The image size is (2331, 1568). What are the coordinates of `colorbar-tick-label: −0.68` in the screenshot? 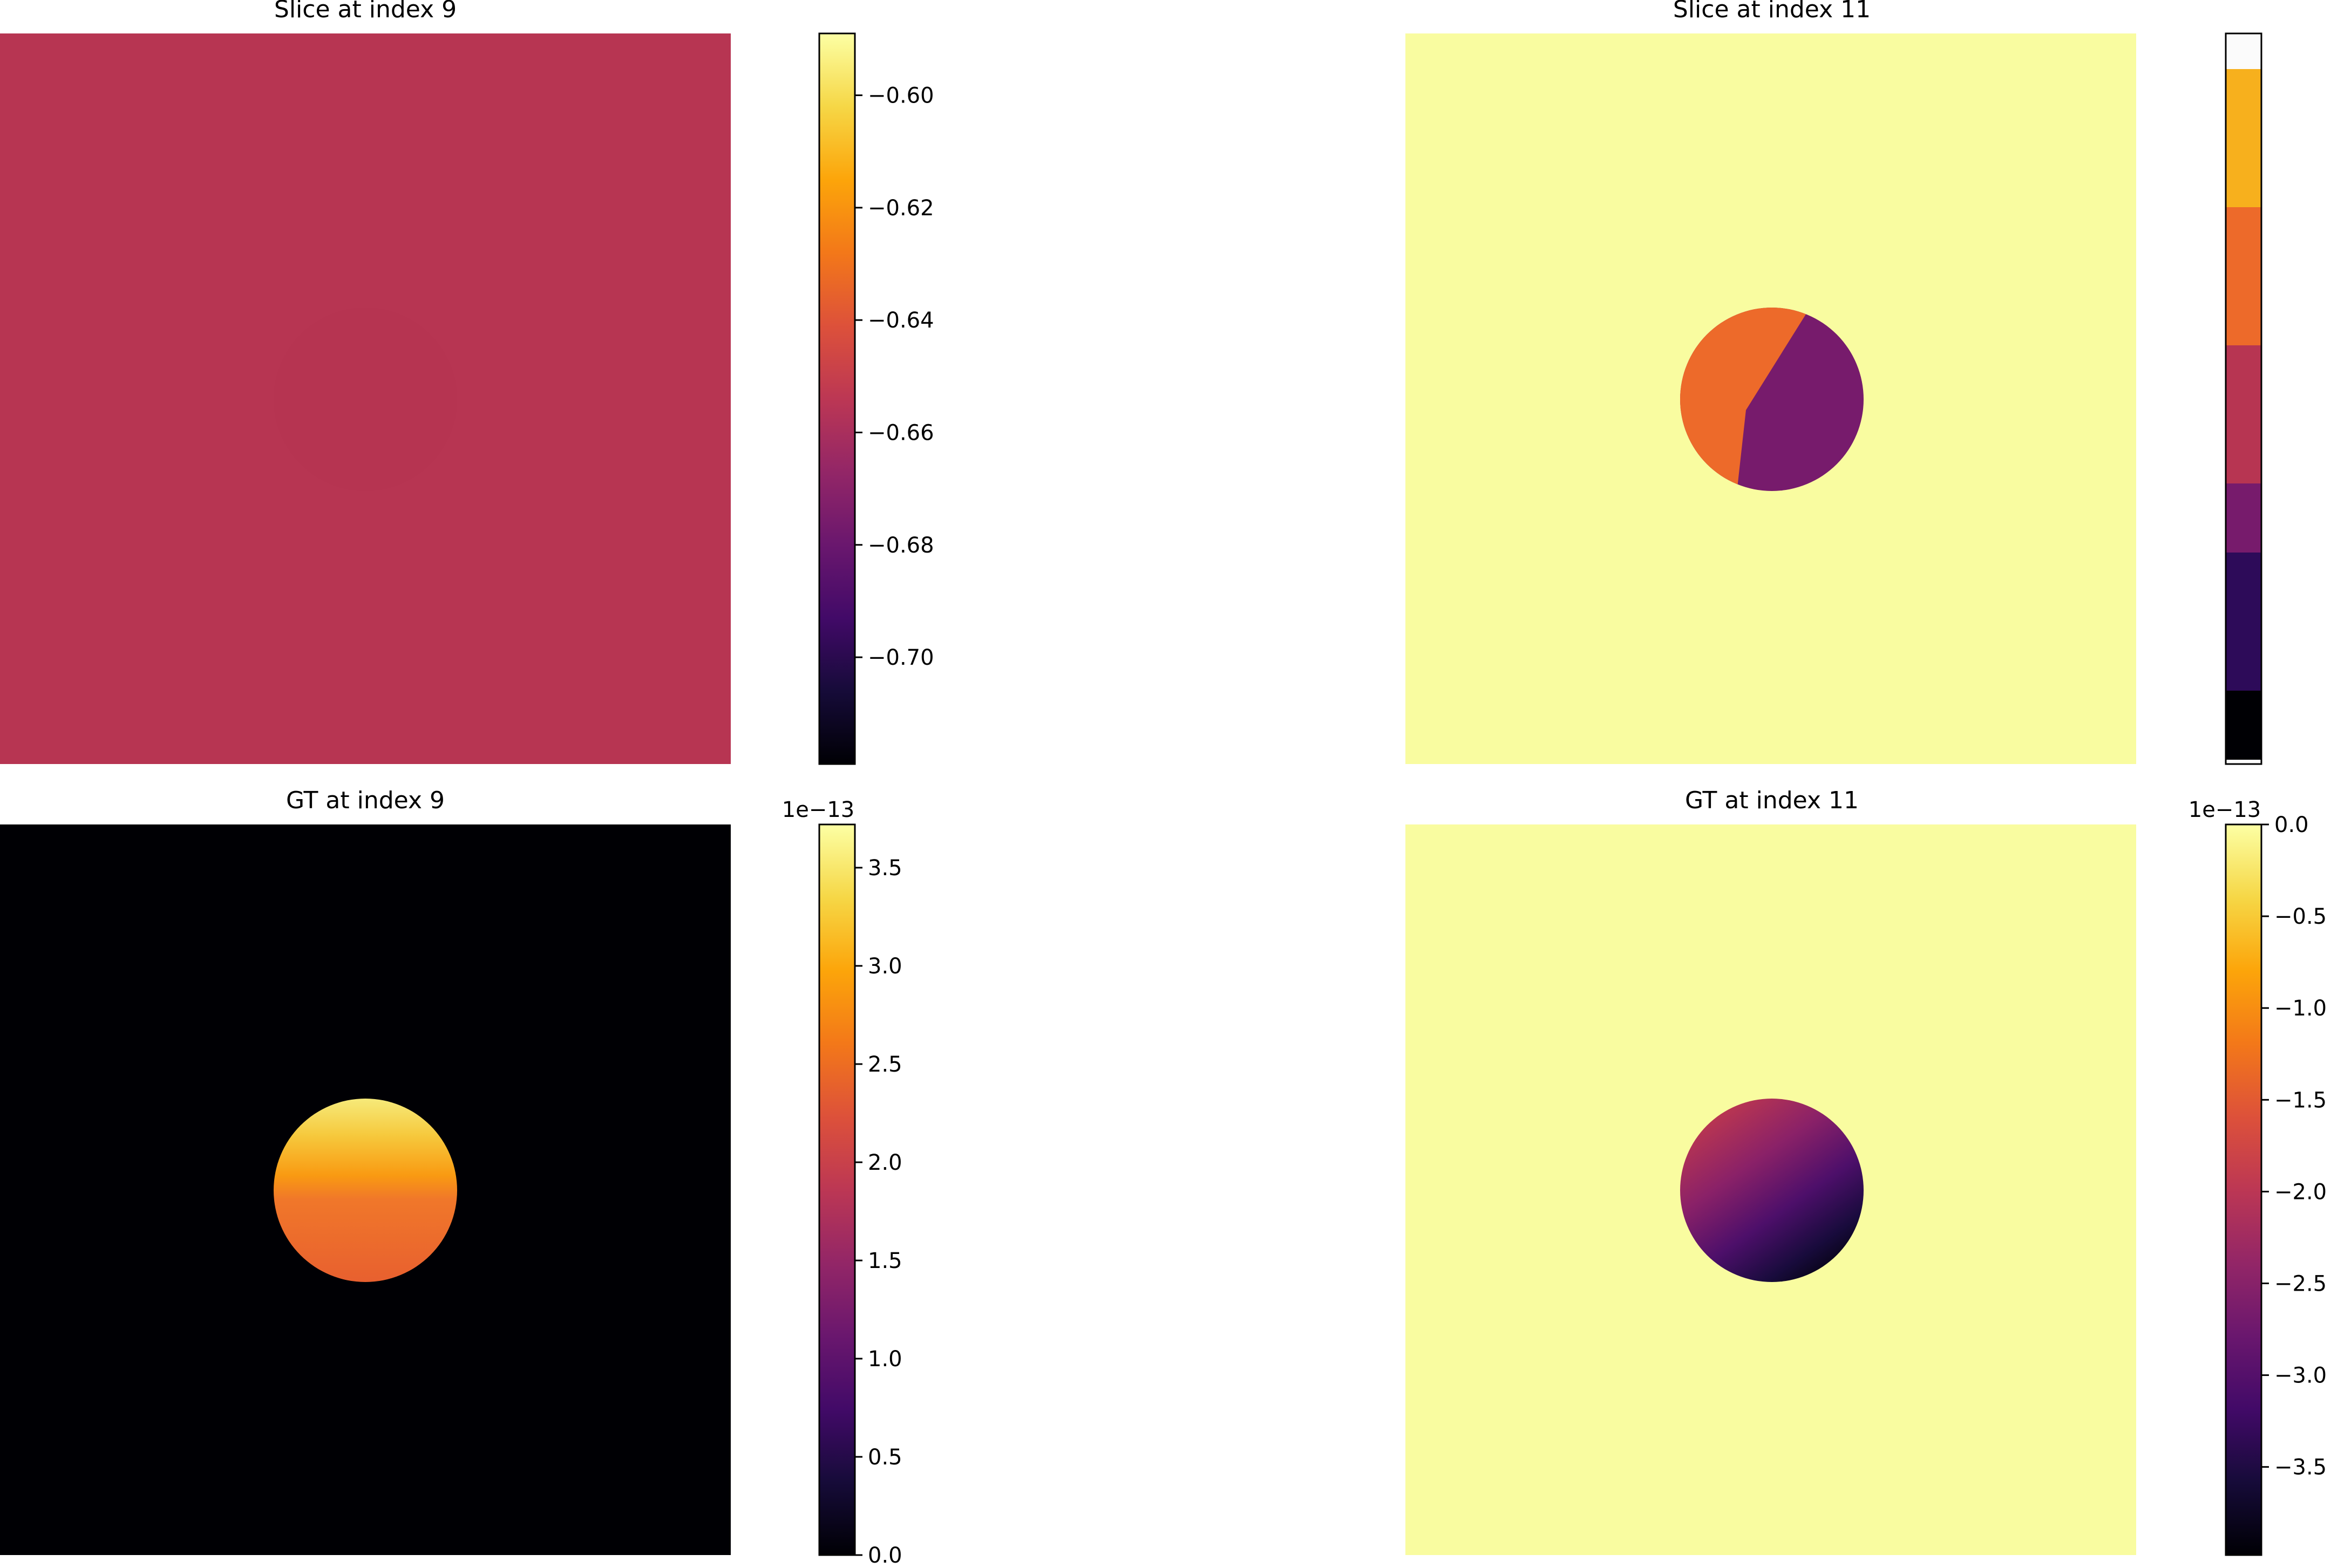 It's located at (901, 545).